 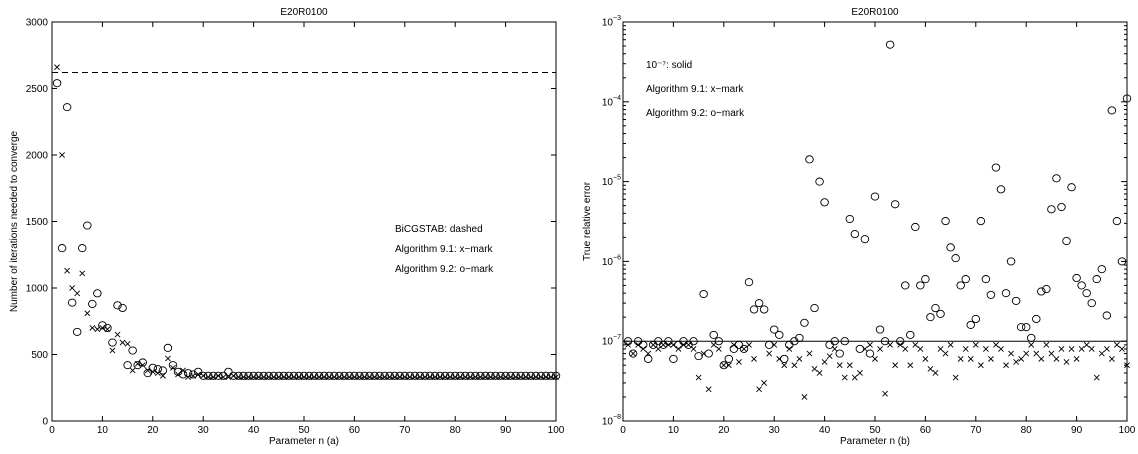 What do you see at coordinates (439, 229) in the screenshot?
I see `annotation-dashed: BiCGSTAB: dashed` at bounding box center [439, 229].